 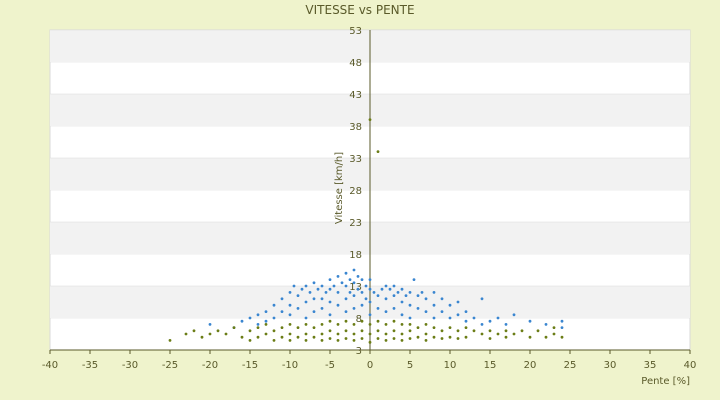 What do you see at coordinates (410, 365) in the screenshot?
I see `x-tick-label: 5` at bounding box center [410, 365].